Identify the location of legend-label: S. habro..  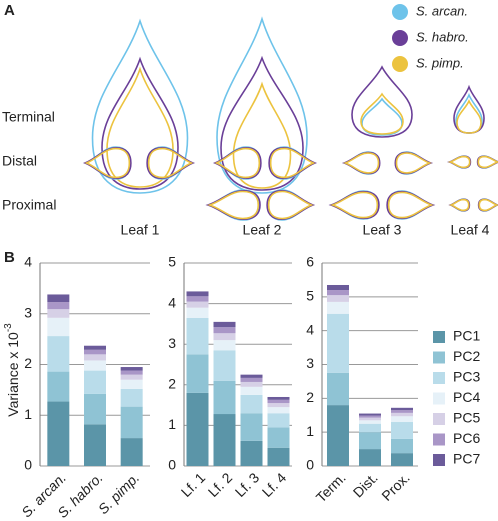
(442, 36).